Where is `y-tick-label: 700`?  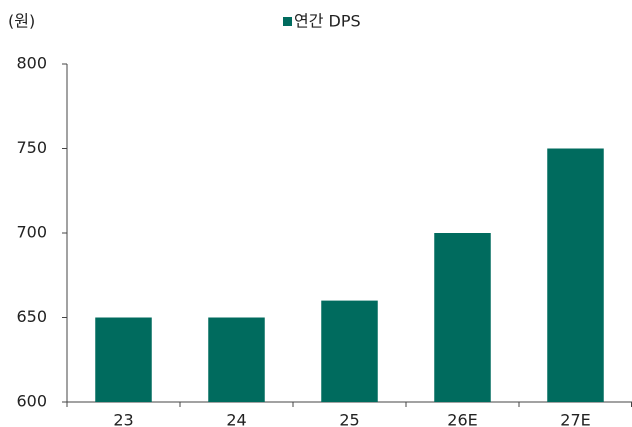
y-tick-label: 700 is located at coordinates (31, 232).